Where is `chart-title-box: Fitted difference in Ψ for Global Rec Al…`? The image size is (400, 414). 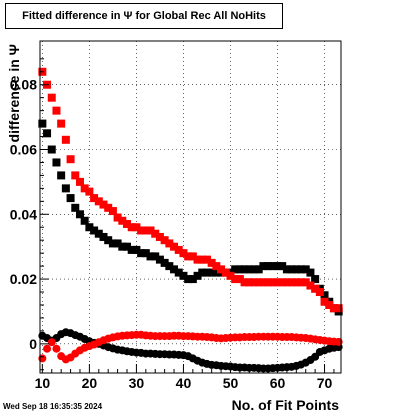 chart-title-box: Fitted difference in Ψ for Global Rec Al… is located at coordinates (144, 16).